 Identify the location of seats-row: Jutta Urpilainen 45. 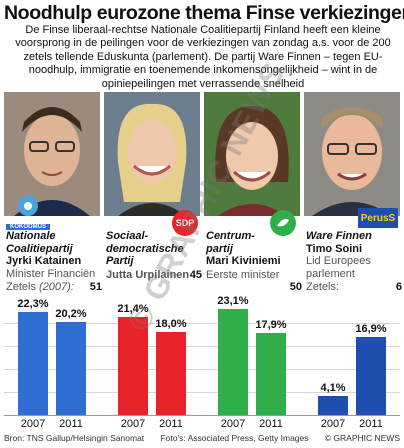
(156, 275).